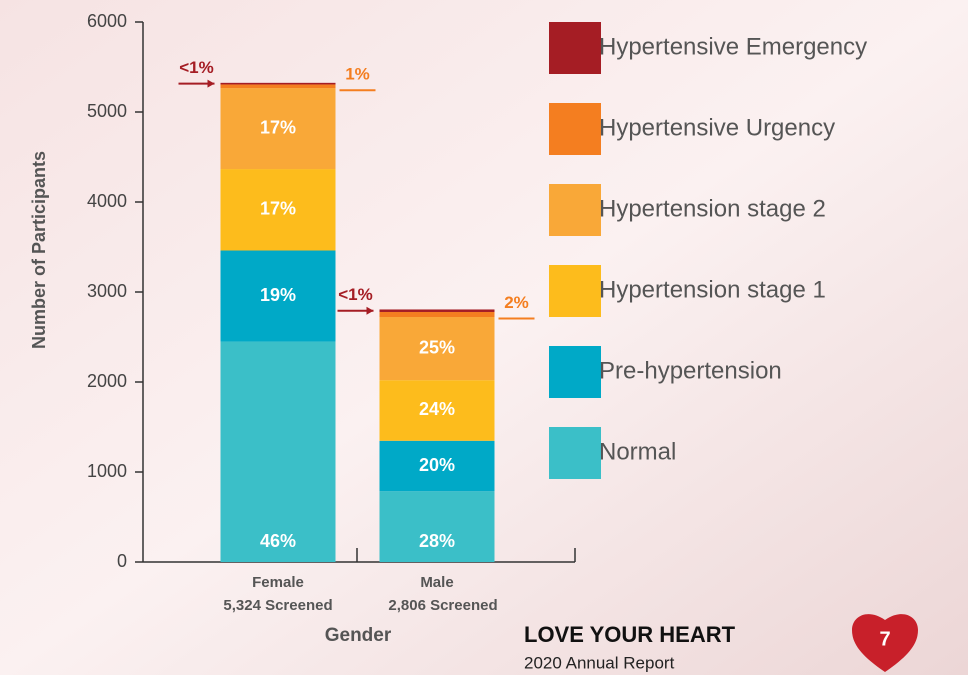  Describe the element at coordinates (107, 201) in the screenshot. I see `y-tick-label: 4000` at that location.